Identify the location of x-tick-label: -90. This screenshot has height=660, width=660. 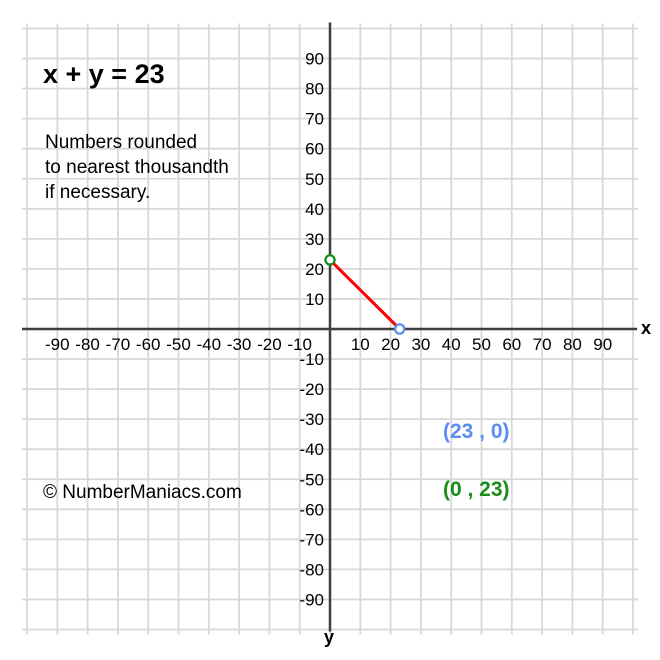
(57, 344).